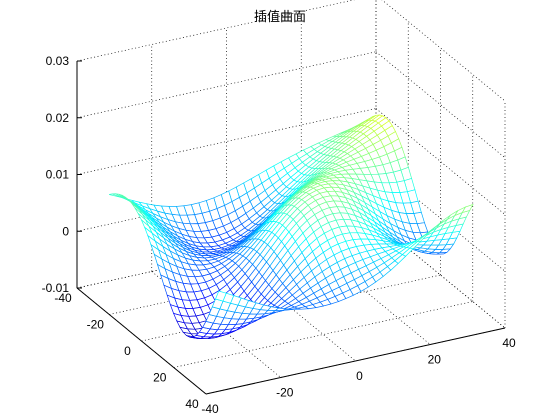 The image size is (560, 420). What do you see at coordinates (355, 361) in the screenshot?
I see `y-axis-line` at bounding box center [355, 361].